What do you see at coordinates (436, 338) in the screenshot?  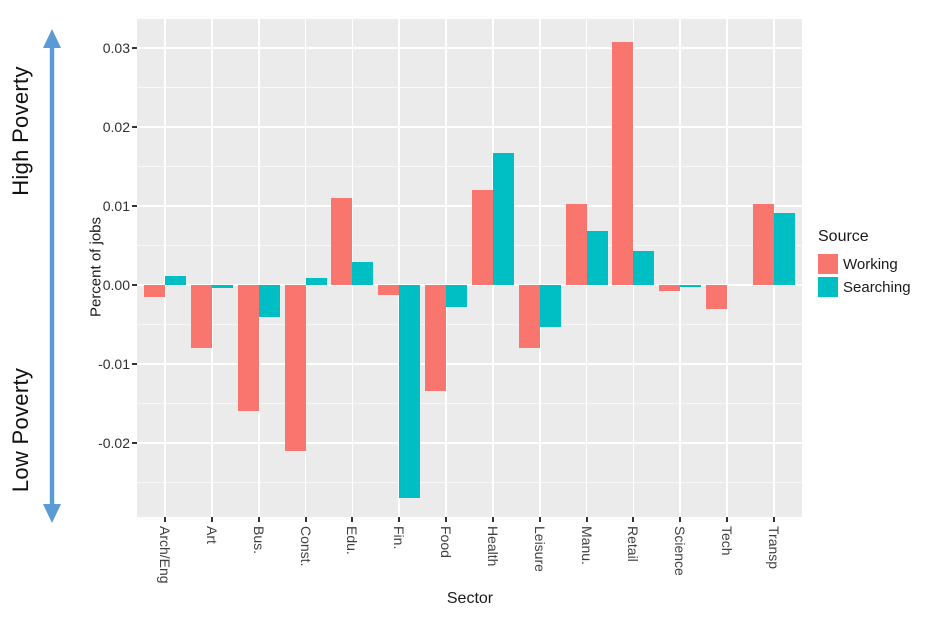 I see `bar-working-food` at bounding box center [436, 338].